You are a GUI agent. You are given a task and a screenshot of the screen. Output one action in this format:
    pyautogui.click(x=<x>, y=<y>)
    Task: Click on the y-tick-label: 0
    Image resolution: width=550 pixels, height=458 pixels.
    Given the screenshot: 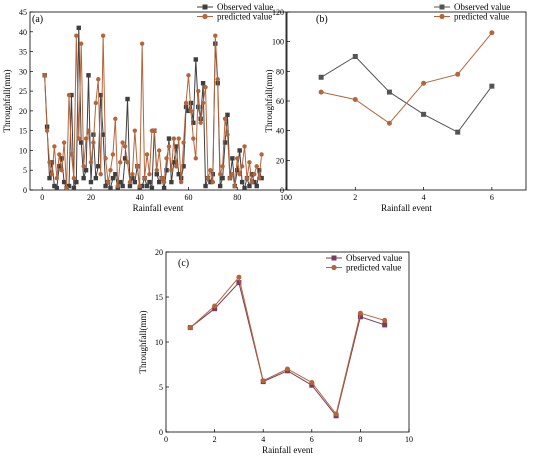 What is the action you would take?
    pyautogui.click(x=25, y=190)
    